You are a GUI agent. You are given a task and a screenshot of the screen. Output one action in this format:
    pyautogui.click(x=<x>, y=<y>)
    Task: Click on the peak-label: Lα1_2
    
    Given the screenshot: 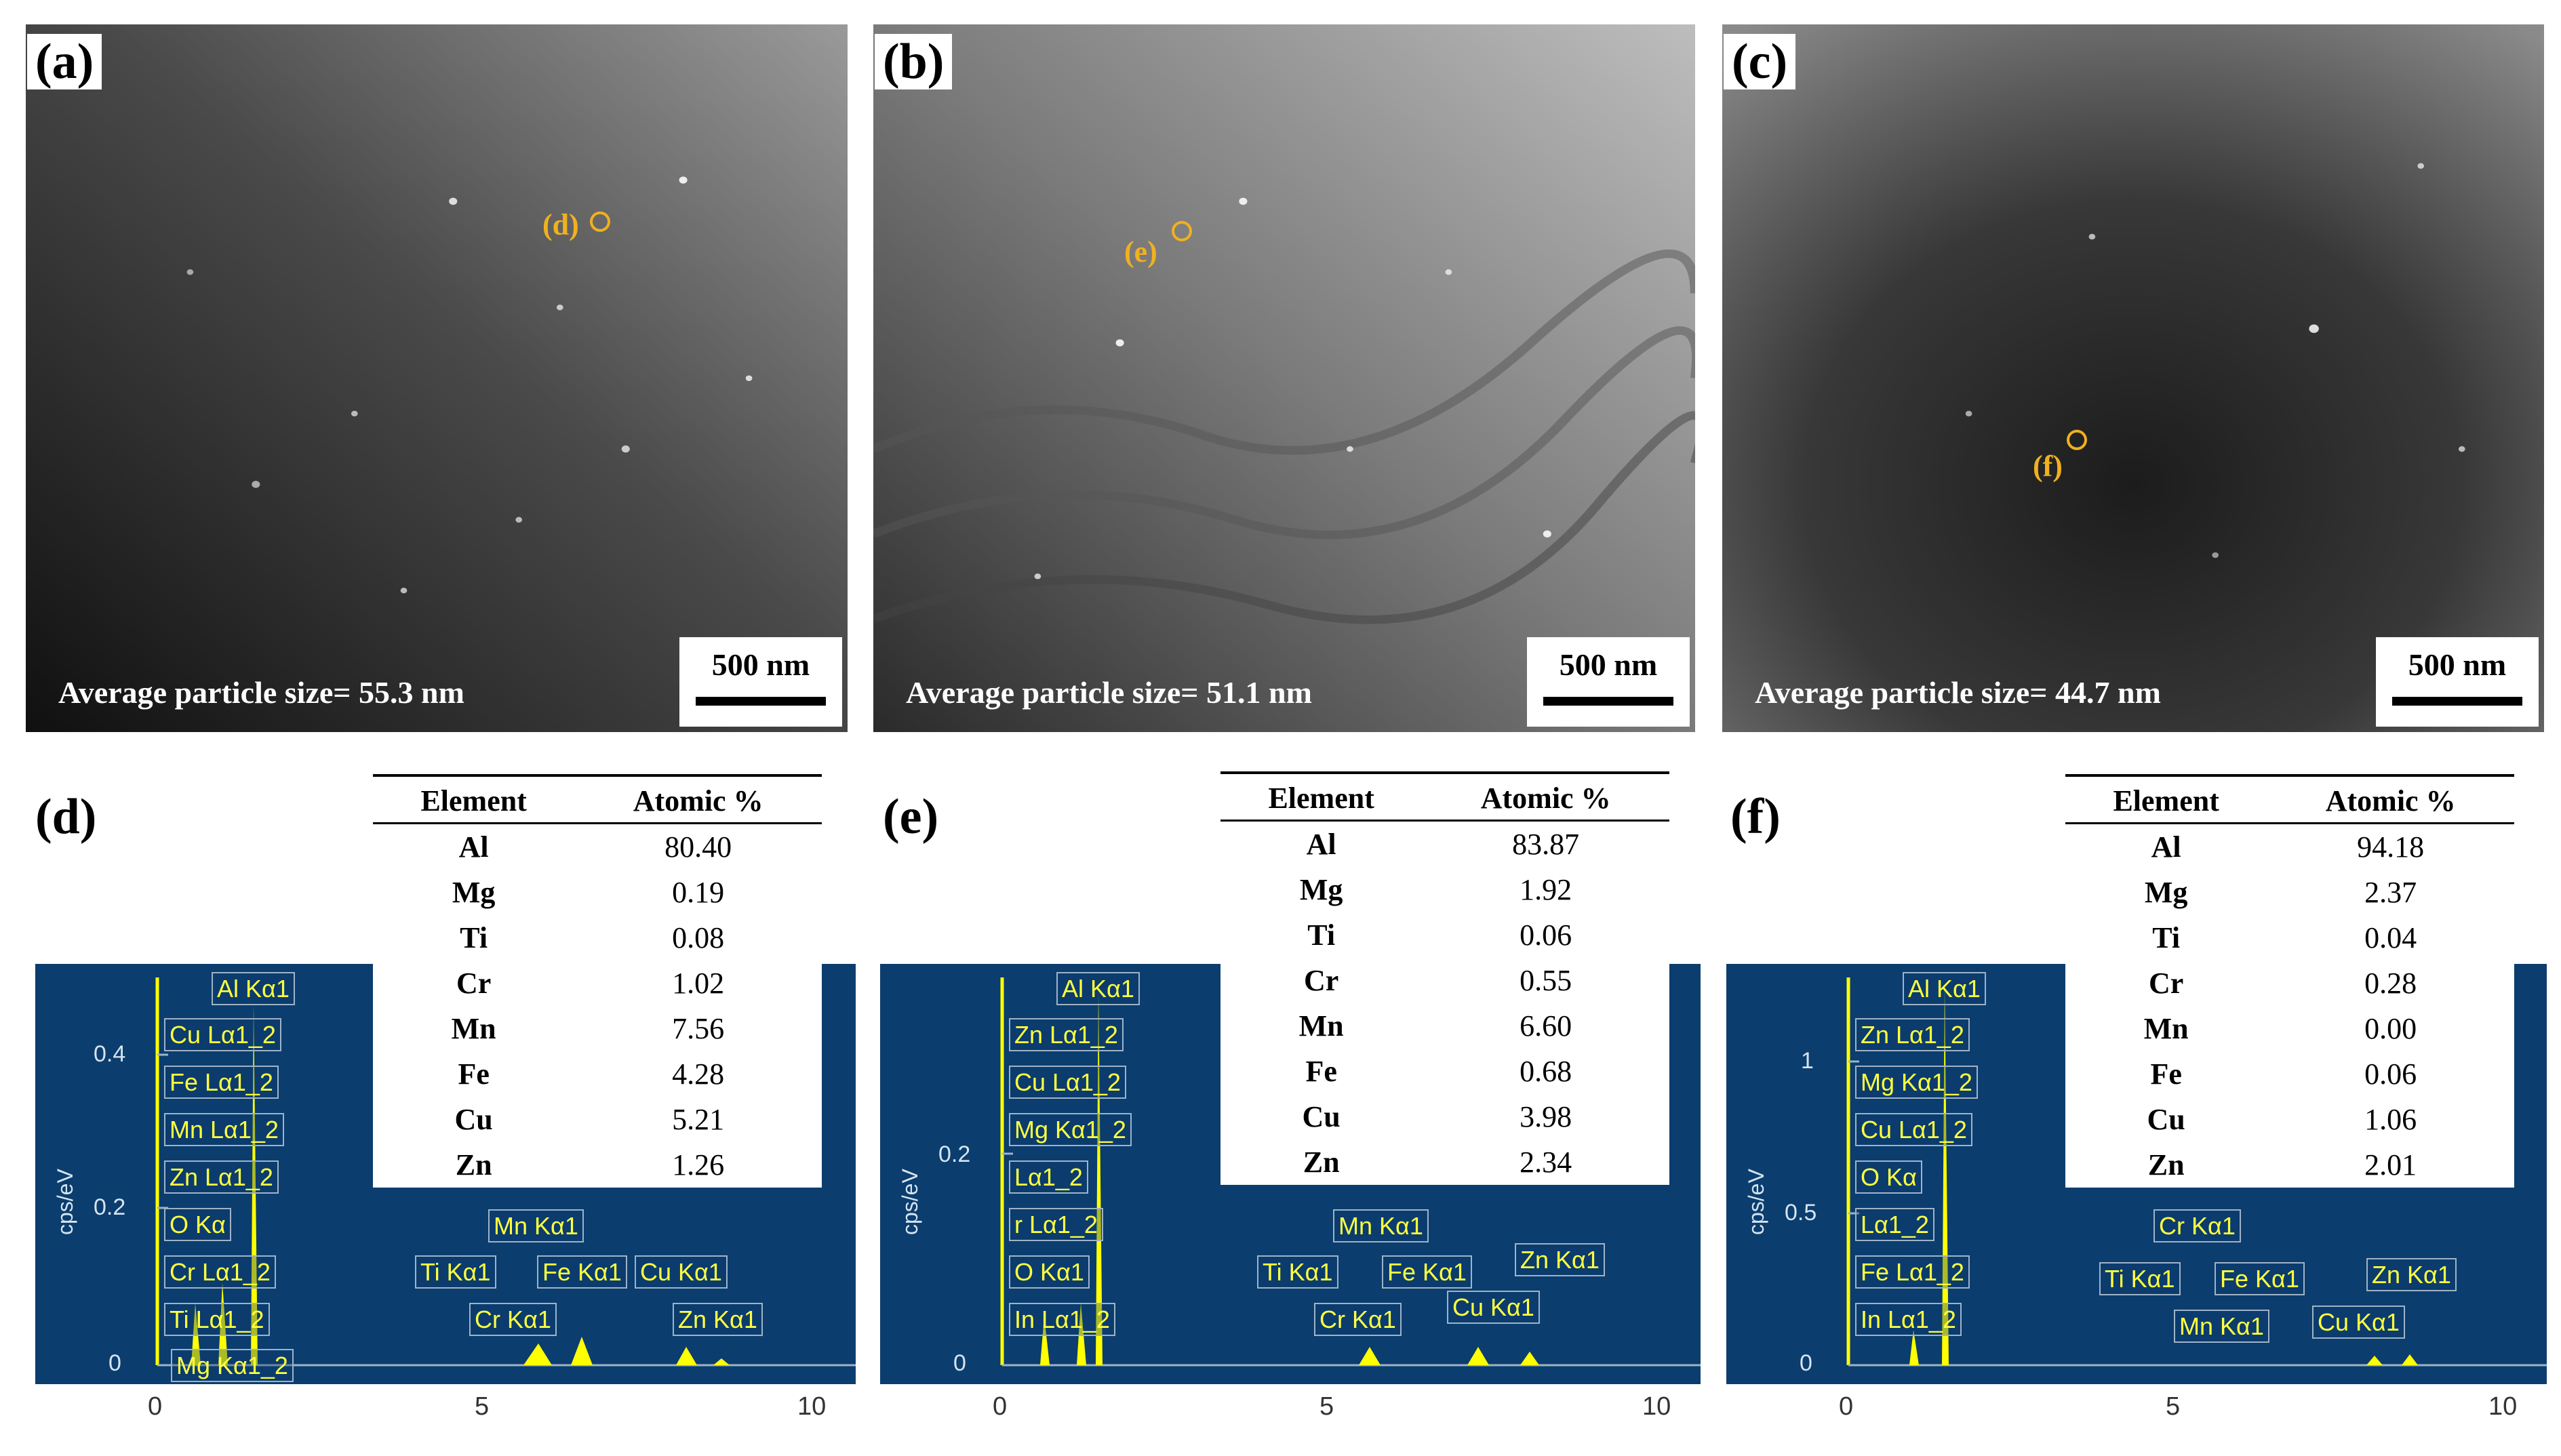 What is the action you would take?
    pyautogui.click(x=1894, y=1225)
    